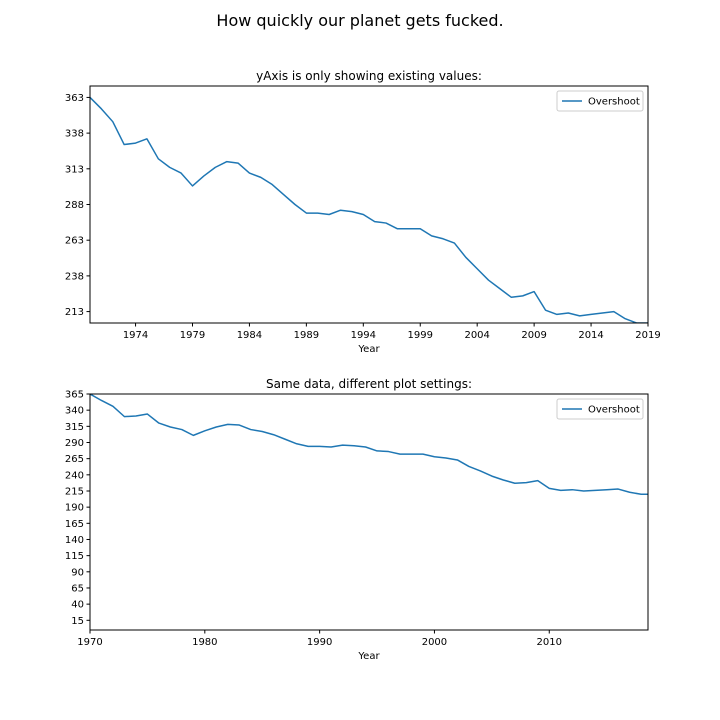 Image resolution: width=720 pixels, height=720 pixels. Describe the element at coordinates (77, 605) in the screenshot. I see `chart-bottom-y-tick-label: 40` at that location.